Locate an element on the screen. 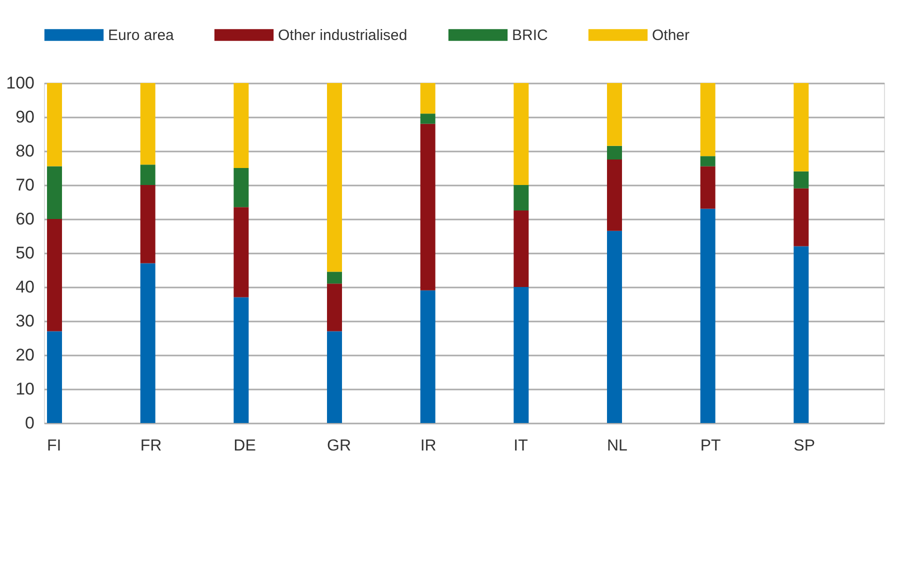 The height and width of the screenshot is (581, 905). y-tick-label: 70 is located at coordinates (25, 185).